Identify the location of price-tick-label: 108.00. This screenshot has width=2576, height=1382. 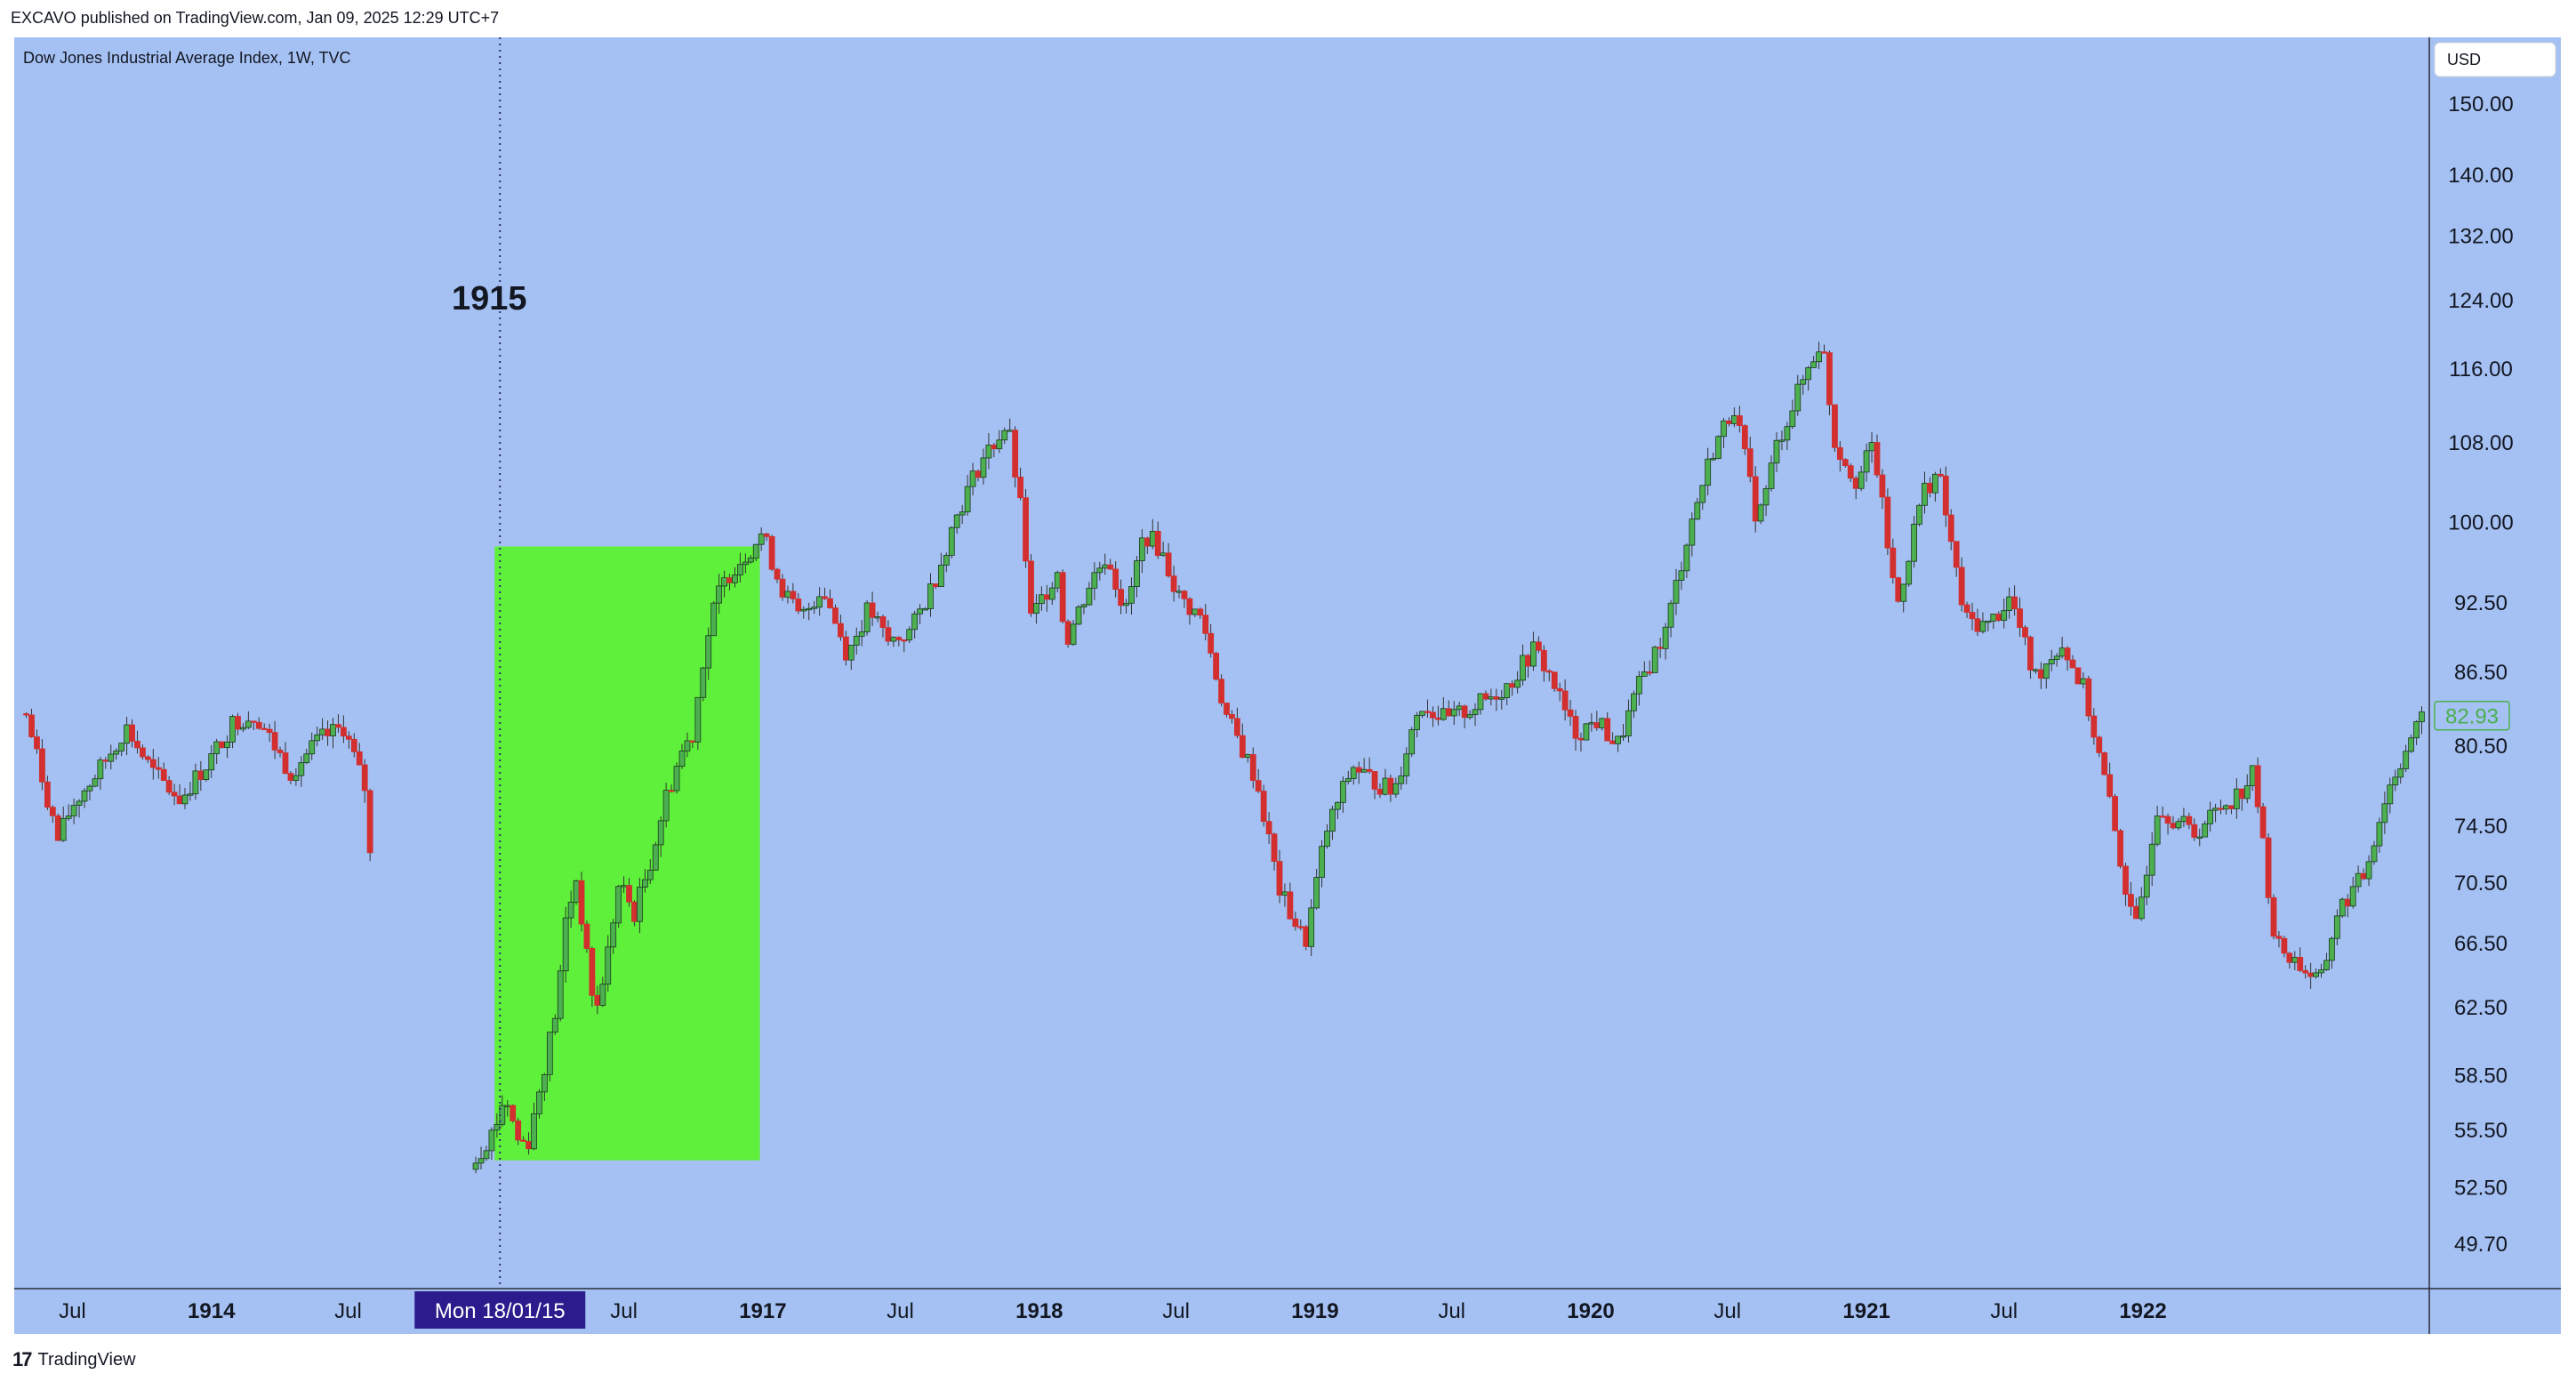
(2480, 443).